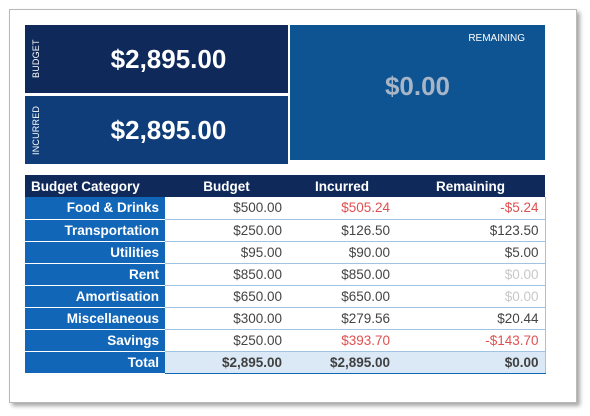 The width and height of the screenshot is (590, 416). Describe the element at coordinates (95, 252) in the screenshot. I see `category-cell: Utilities` at that location.